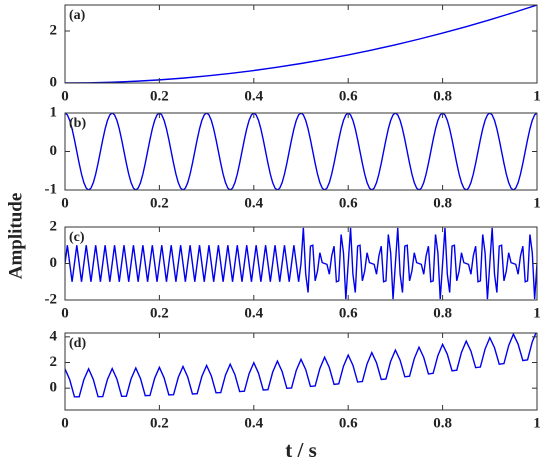 The width and height of the screenshot is (550, 473). Describe the element at coordinates (51, 189) in the screenshot. I see `y-tick-label: -1` at that location.